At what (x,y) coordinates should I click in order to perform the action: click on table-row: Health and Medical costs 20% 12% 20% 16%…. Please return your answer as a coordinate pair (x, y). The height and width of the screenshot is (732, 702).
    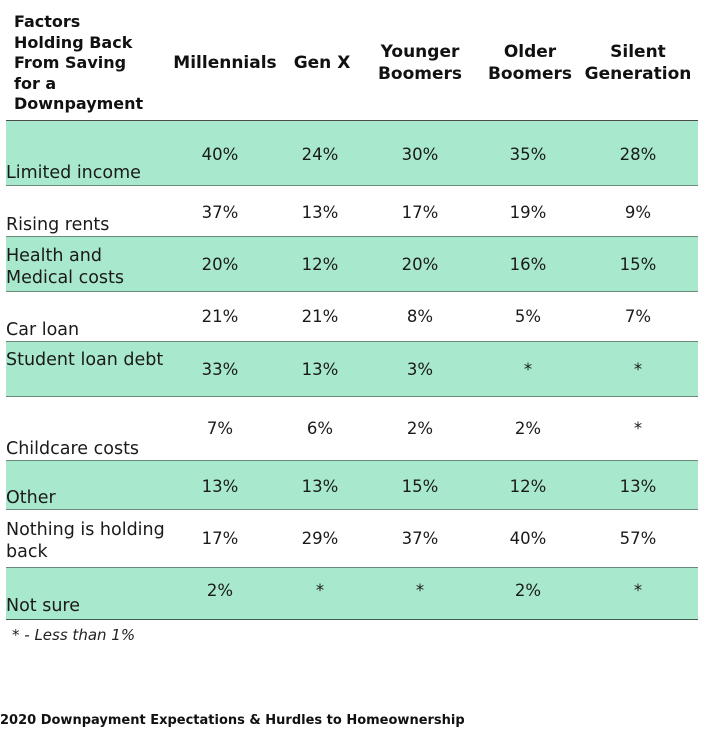
    Looking at the image, I should click on (352, 264).